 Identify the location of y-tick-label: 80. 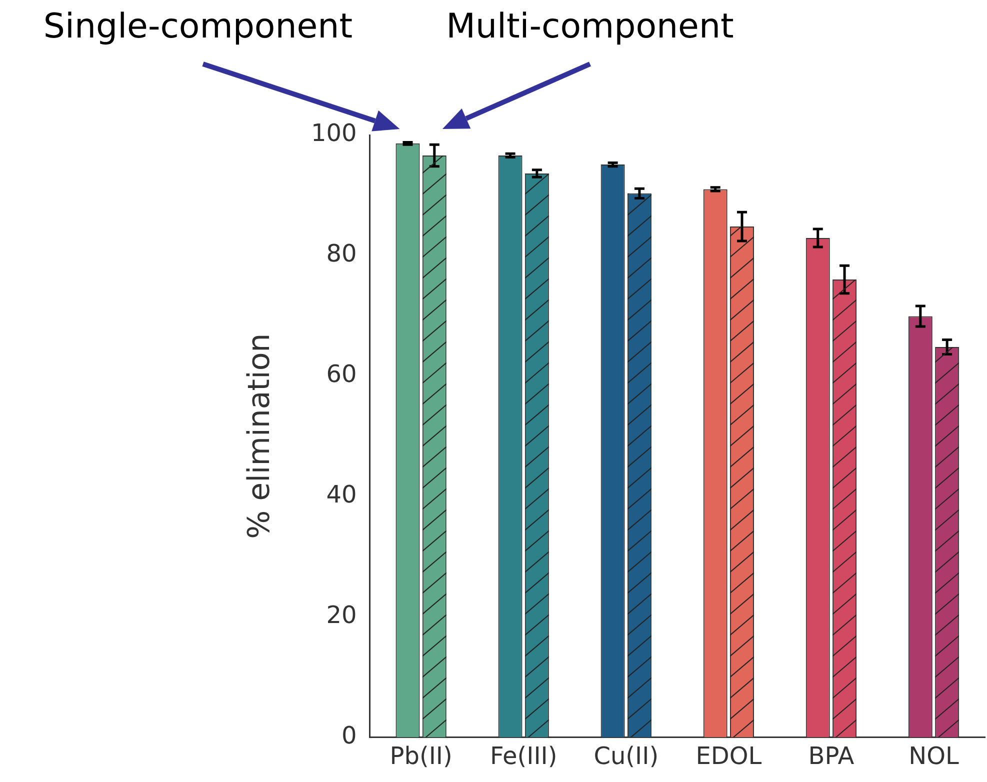
(341, 254).